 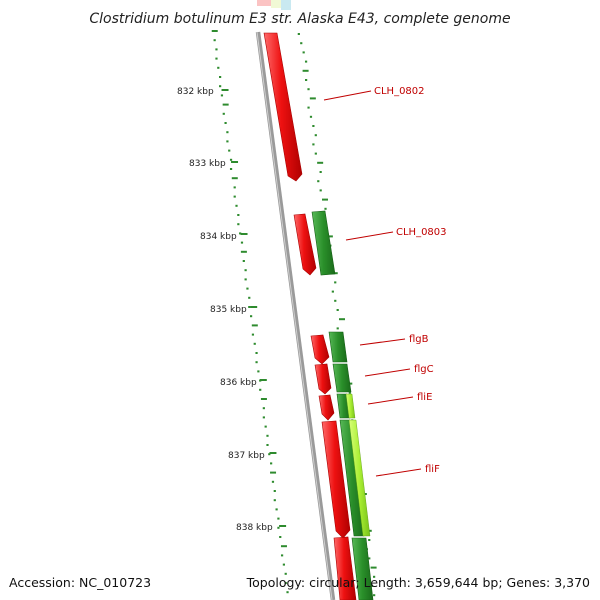 I want to click on tick-label: 833 kbp, so click(x=207, y=164).